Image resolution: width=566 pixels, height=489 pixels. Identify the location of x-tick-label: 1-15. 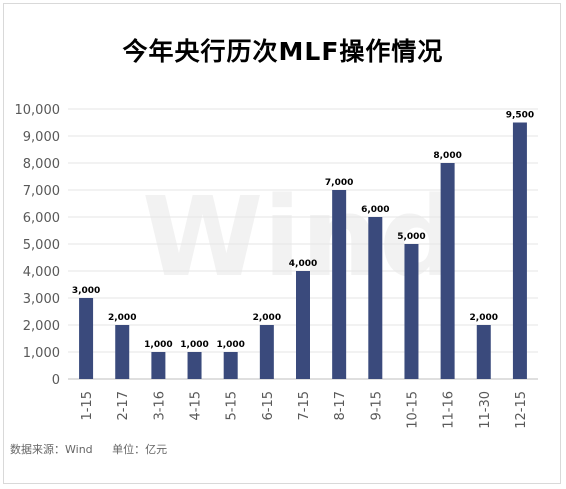
(87, 406).